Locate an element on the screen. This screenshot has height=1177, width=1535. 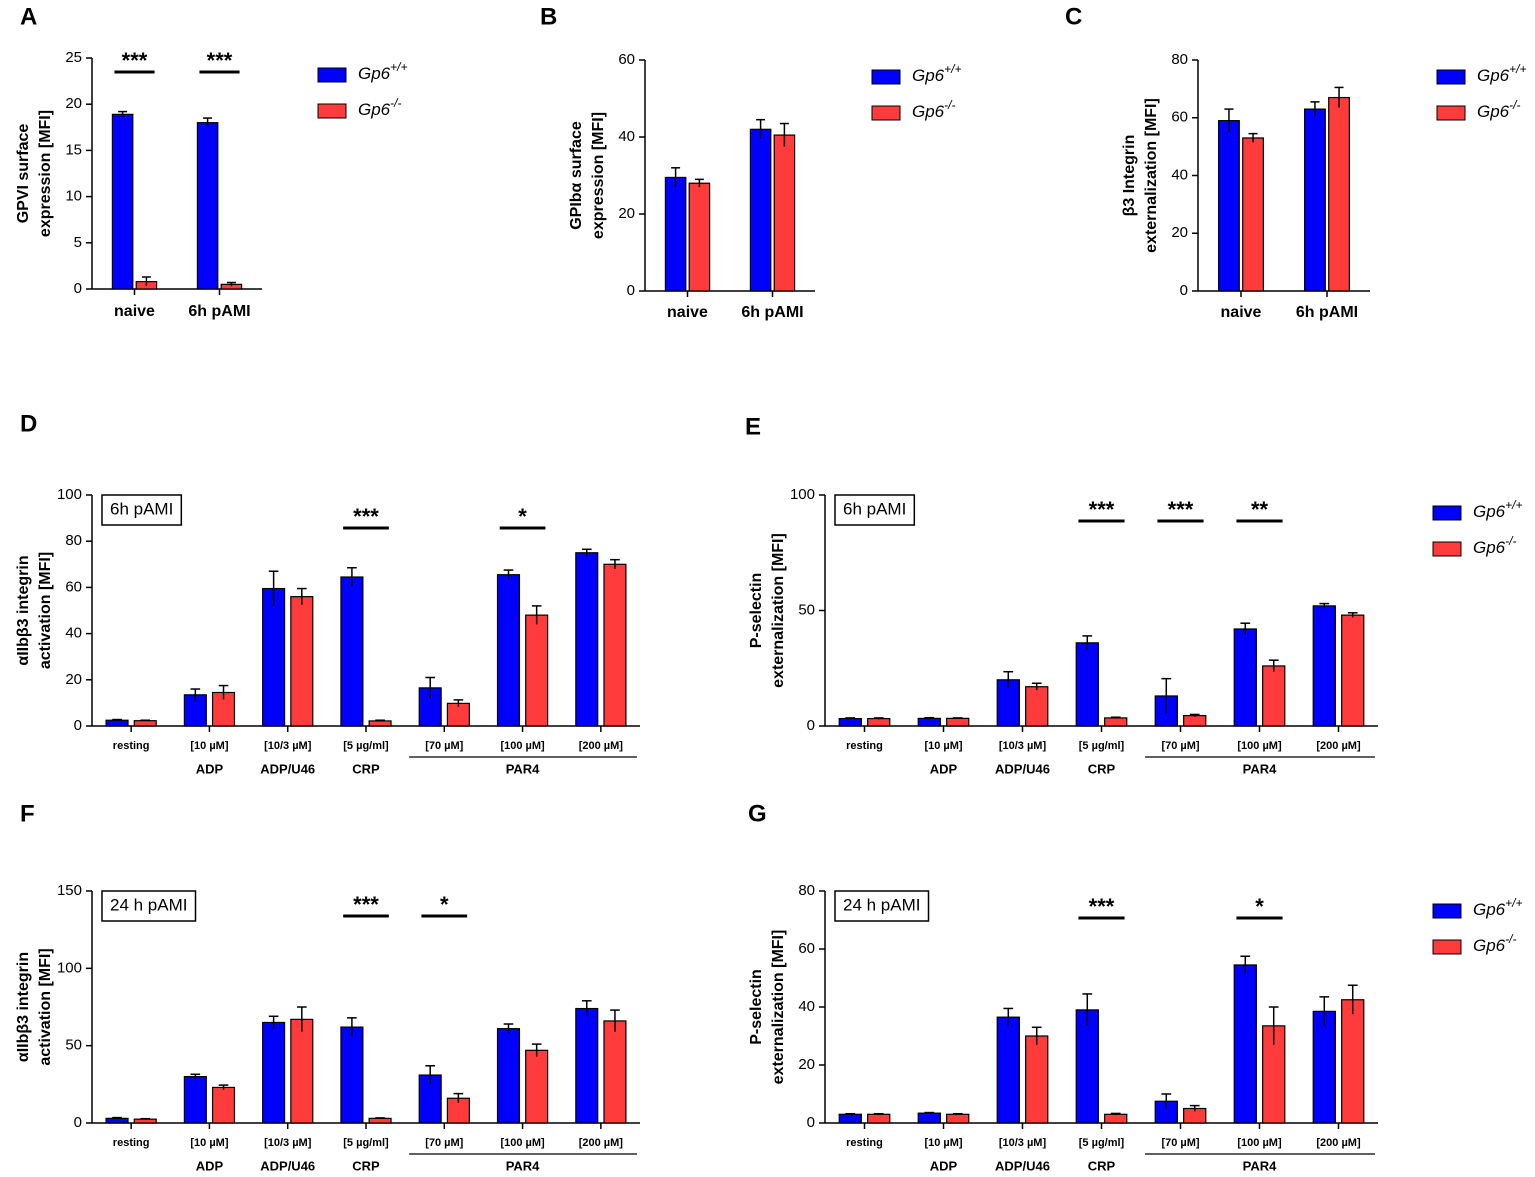
condition-label: 24 h pAMI is located at coordinates (149, 904).